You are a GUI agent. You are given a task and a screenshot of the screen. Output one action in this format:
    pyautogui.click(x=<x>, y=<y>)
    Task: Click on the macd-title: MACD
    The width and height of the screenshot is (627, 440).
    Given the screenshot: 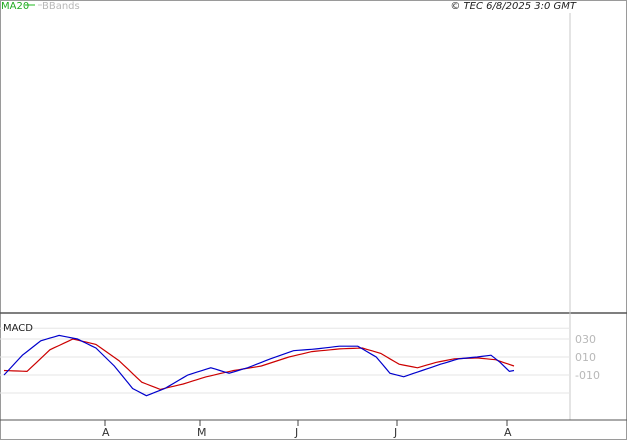 What is the action you would take?
    pyautogui.click(x=18, y=328)
    